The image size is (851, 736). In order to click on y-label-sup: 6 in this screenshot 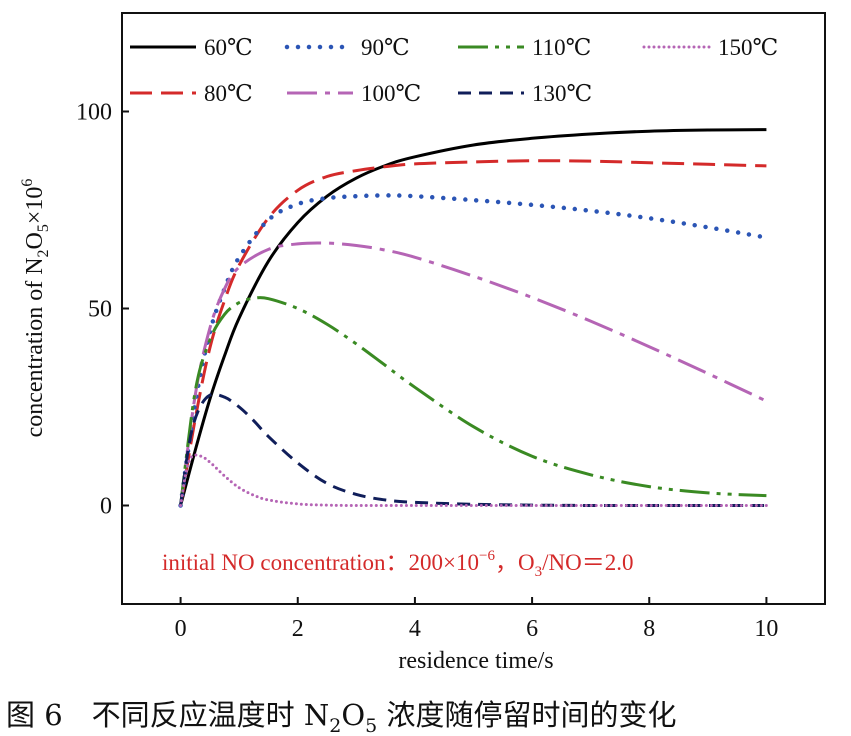, I will do `click(27, 183)`.